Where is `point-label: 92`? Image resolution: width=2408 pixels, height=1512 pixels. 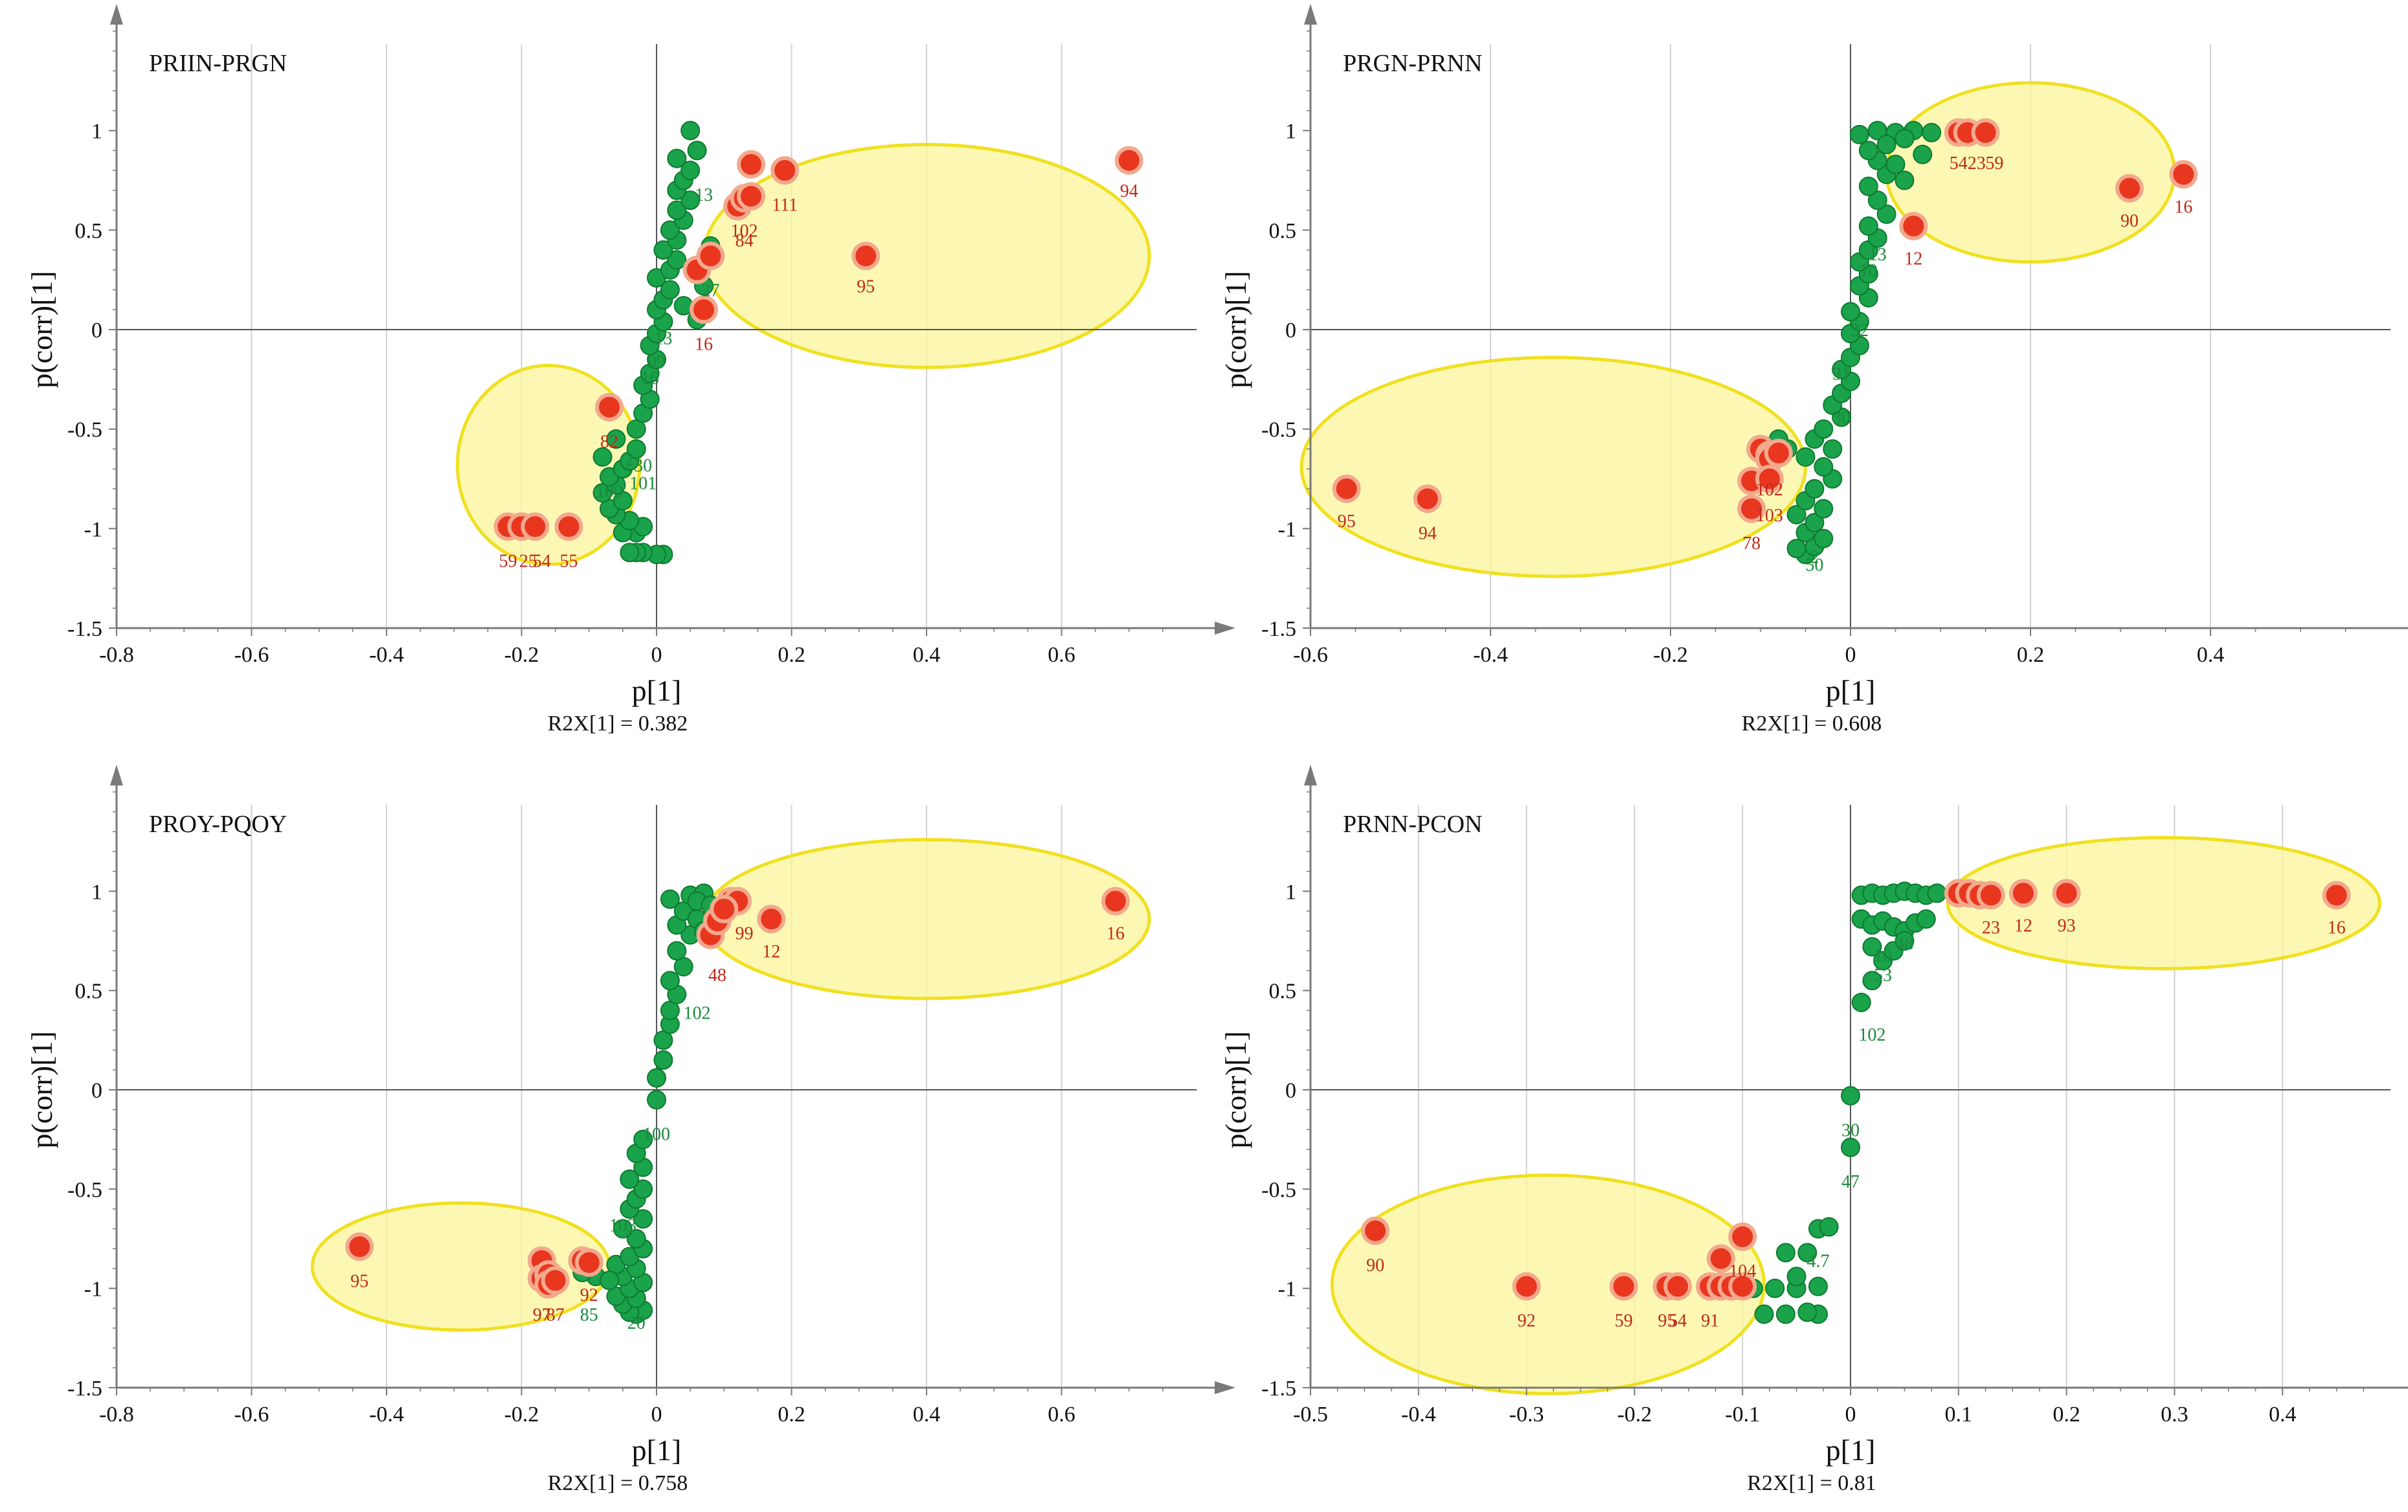
point-label: 92 is located at coordinates (1527, 1321).